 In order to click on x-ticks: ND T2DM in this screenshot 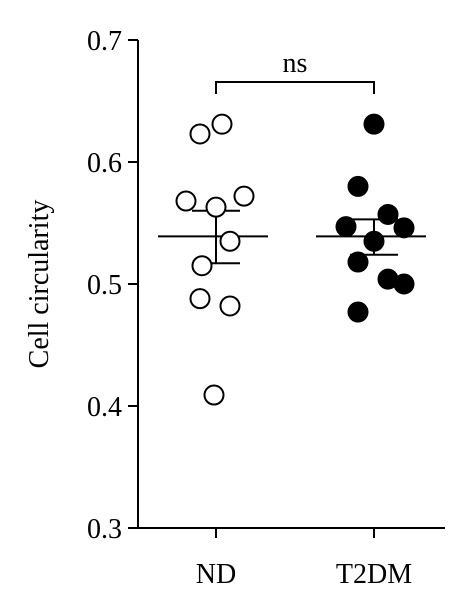, I will do `click(304, 559)`.